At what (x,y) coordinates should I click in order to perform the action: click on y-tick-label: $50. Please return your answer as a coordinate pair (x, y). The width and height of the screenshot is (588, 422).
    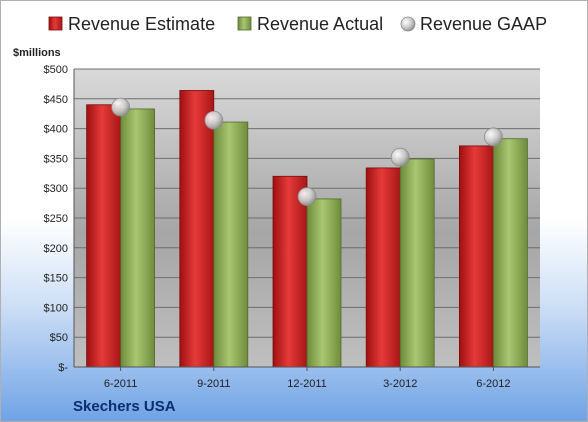
    Looking at the image, I should click on (59, 338).